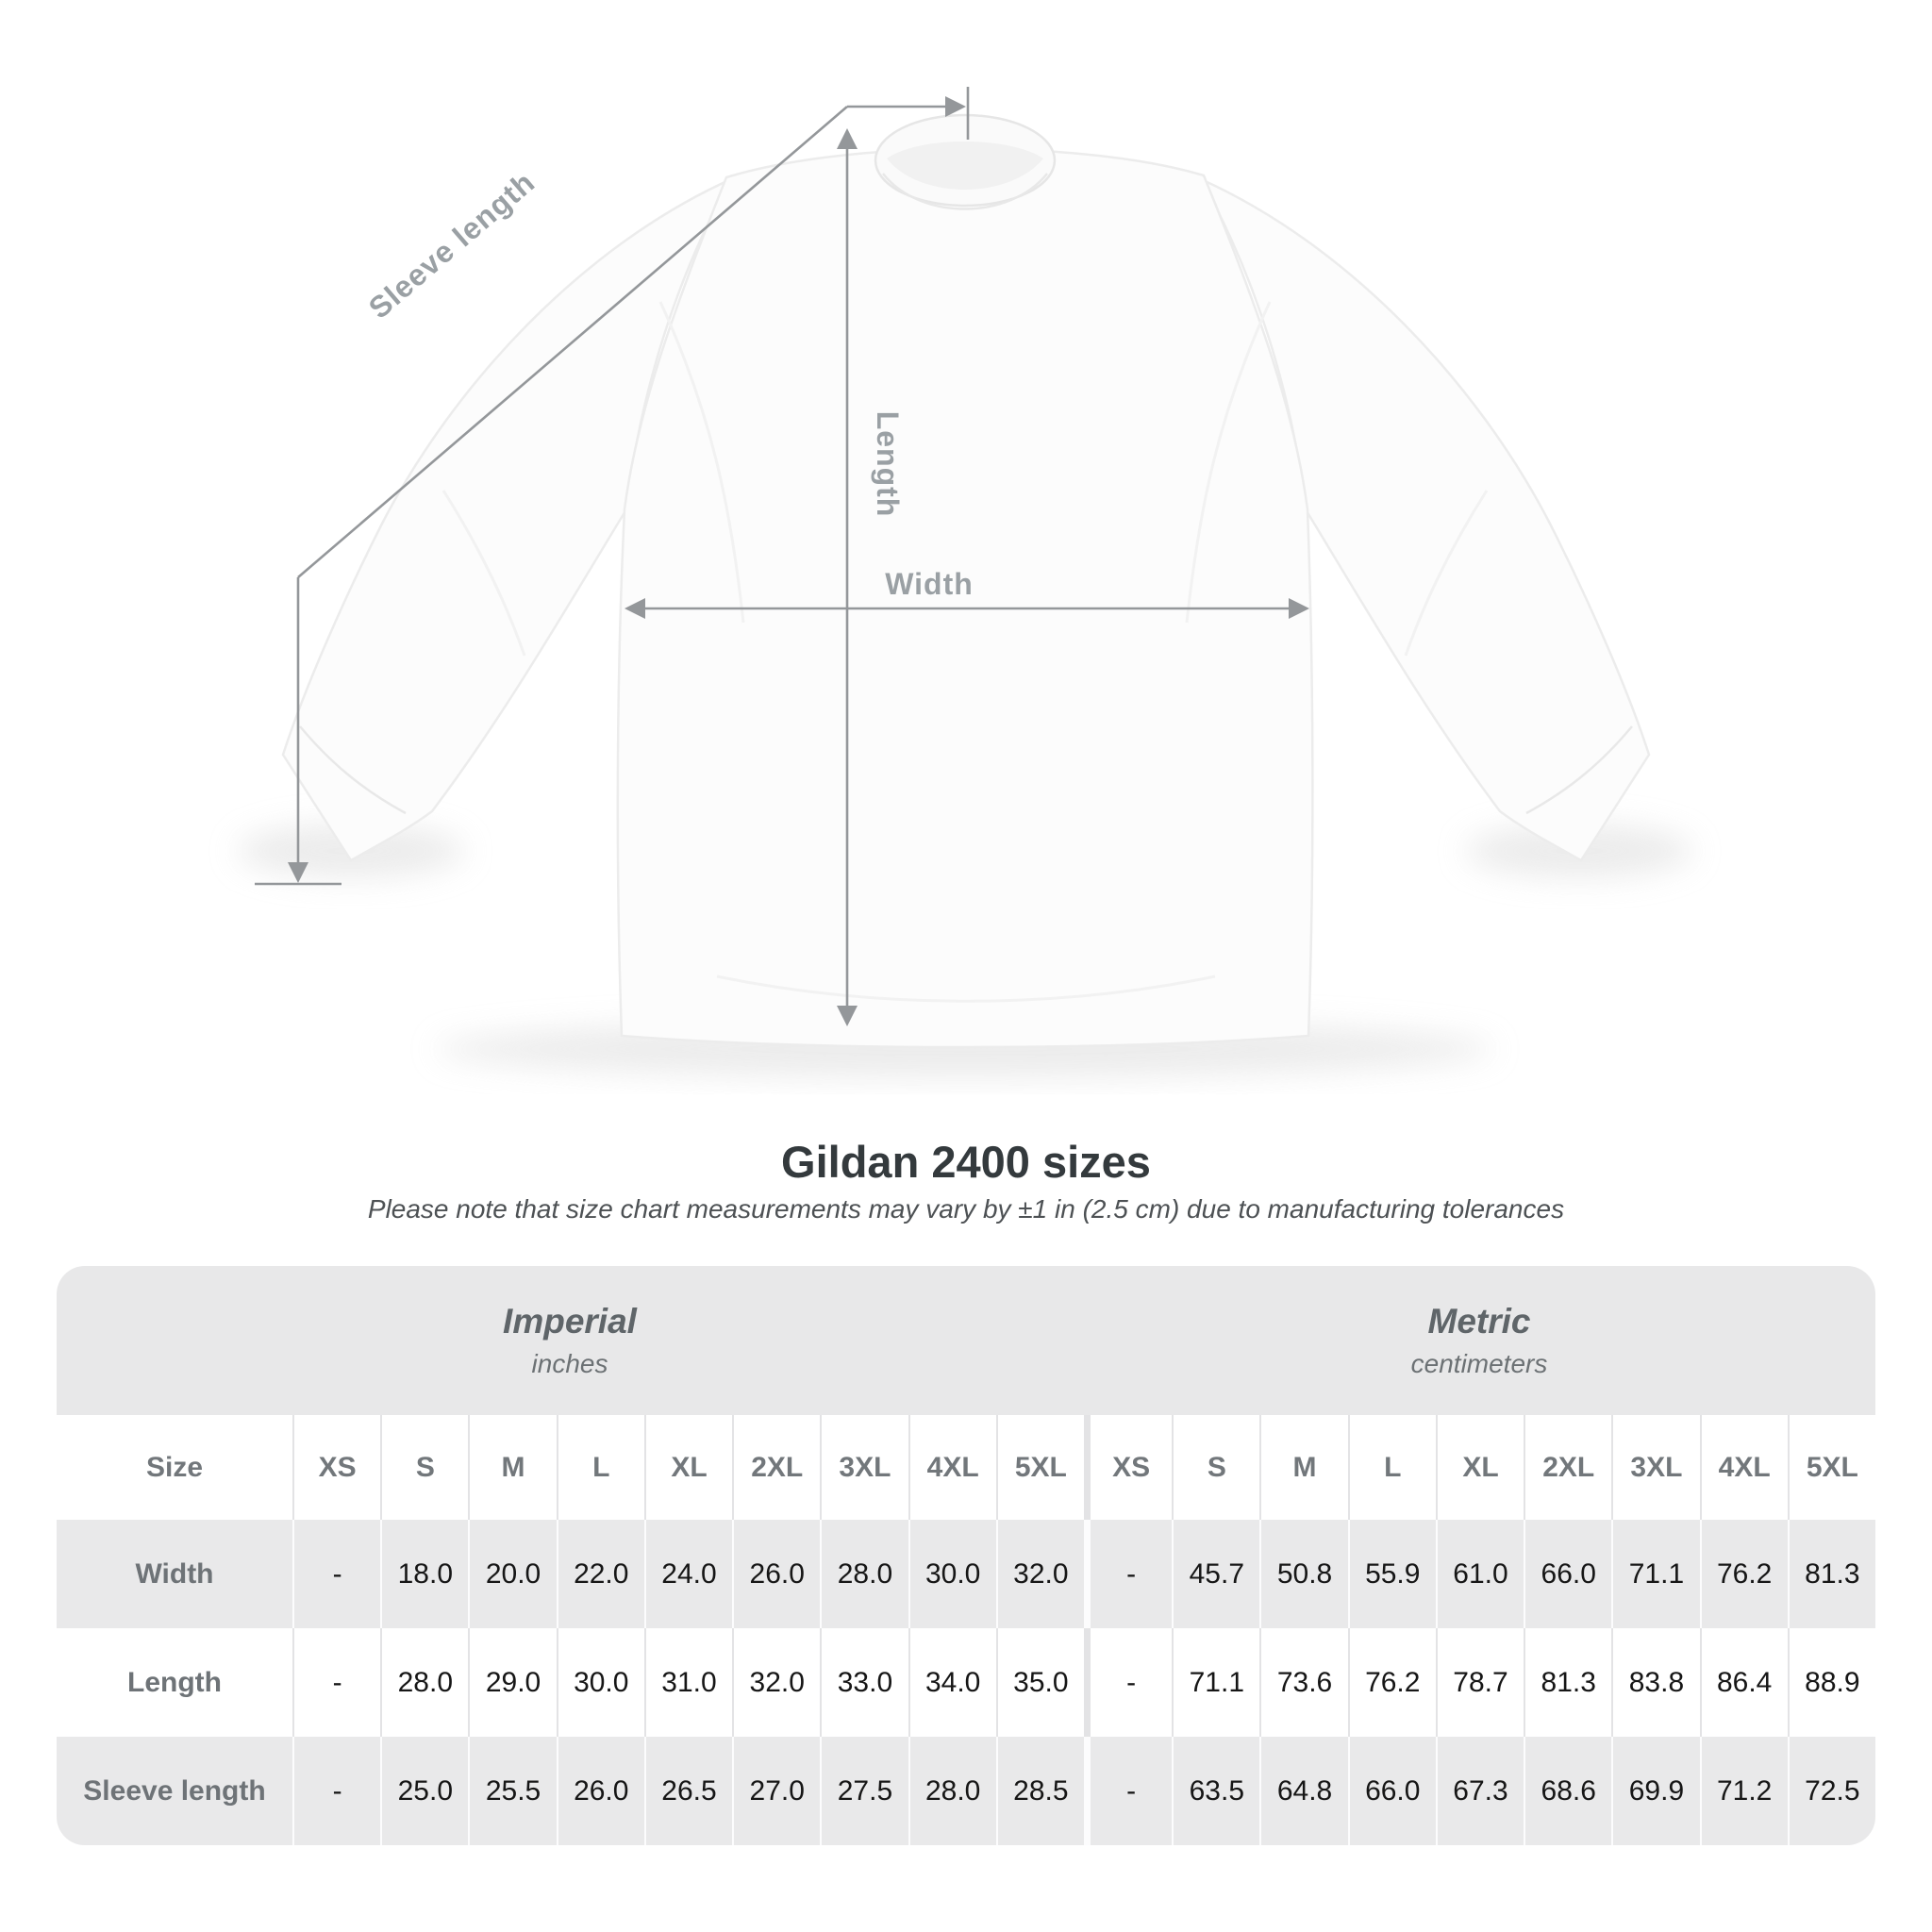 This screenshot has height=1932, width=1932. Describe the element at coordinates (888, 464) in the screenshot. I see `length-label: Length` at that location.